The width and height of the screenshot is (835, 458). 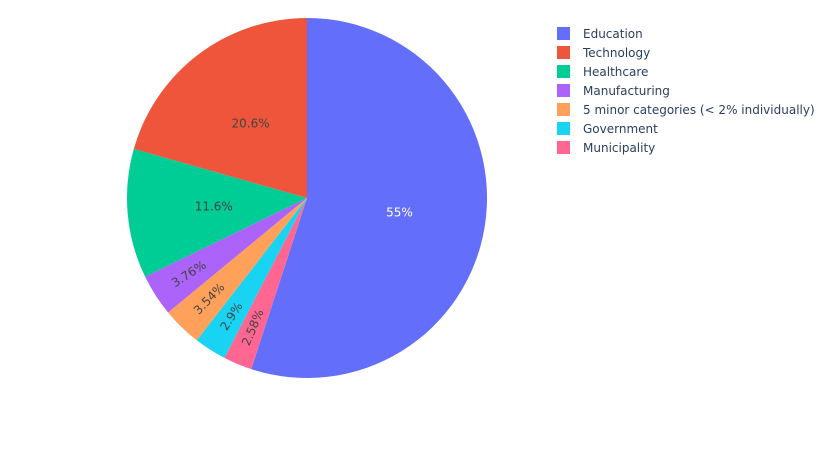 I want to click on legend-item-healthcare: Healthcare, so click(x=602, y=72).